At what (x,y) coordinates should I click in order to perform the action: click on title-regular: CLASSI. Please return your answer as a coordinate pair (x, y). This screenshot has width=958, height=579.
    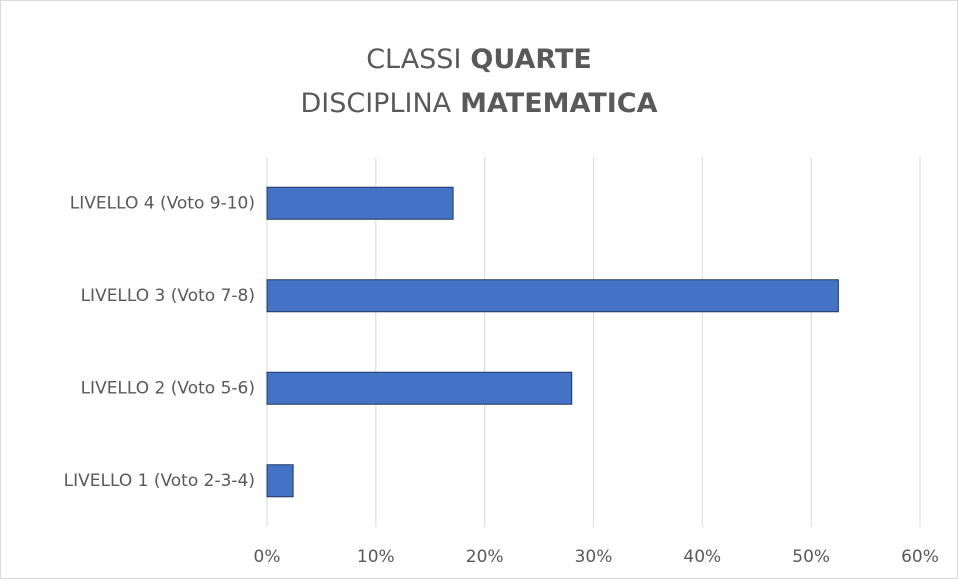
    Looking at the image, I should click on (413, 59).